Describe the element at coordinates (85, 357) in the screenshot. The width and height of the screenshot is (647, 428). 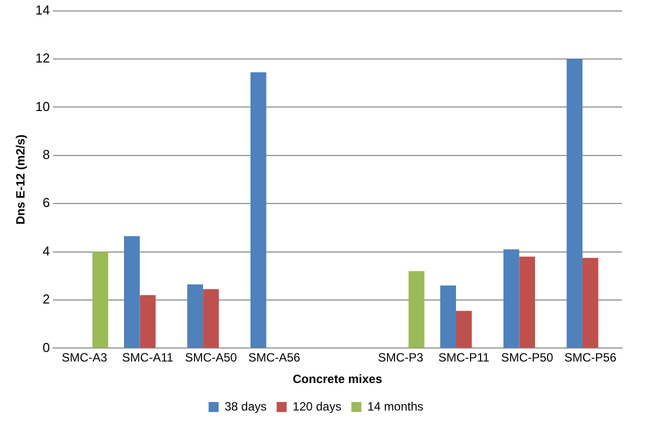
I see `x-tick-label: SMC-A3` at that location.